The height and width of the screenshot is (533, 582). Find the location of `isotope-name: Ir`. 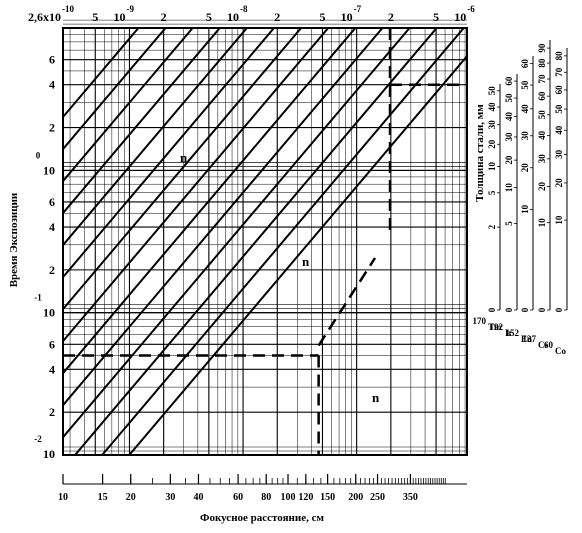

isotope-name: Ir is located at coordinates (509, 333).